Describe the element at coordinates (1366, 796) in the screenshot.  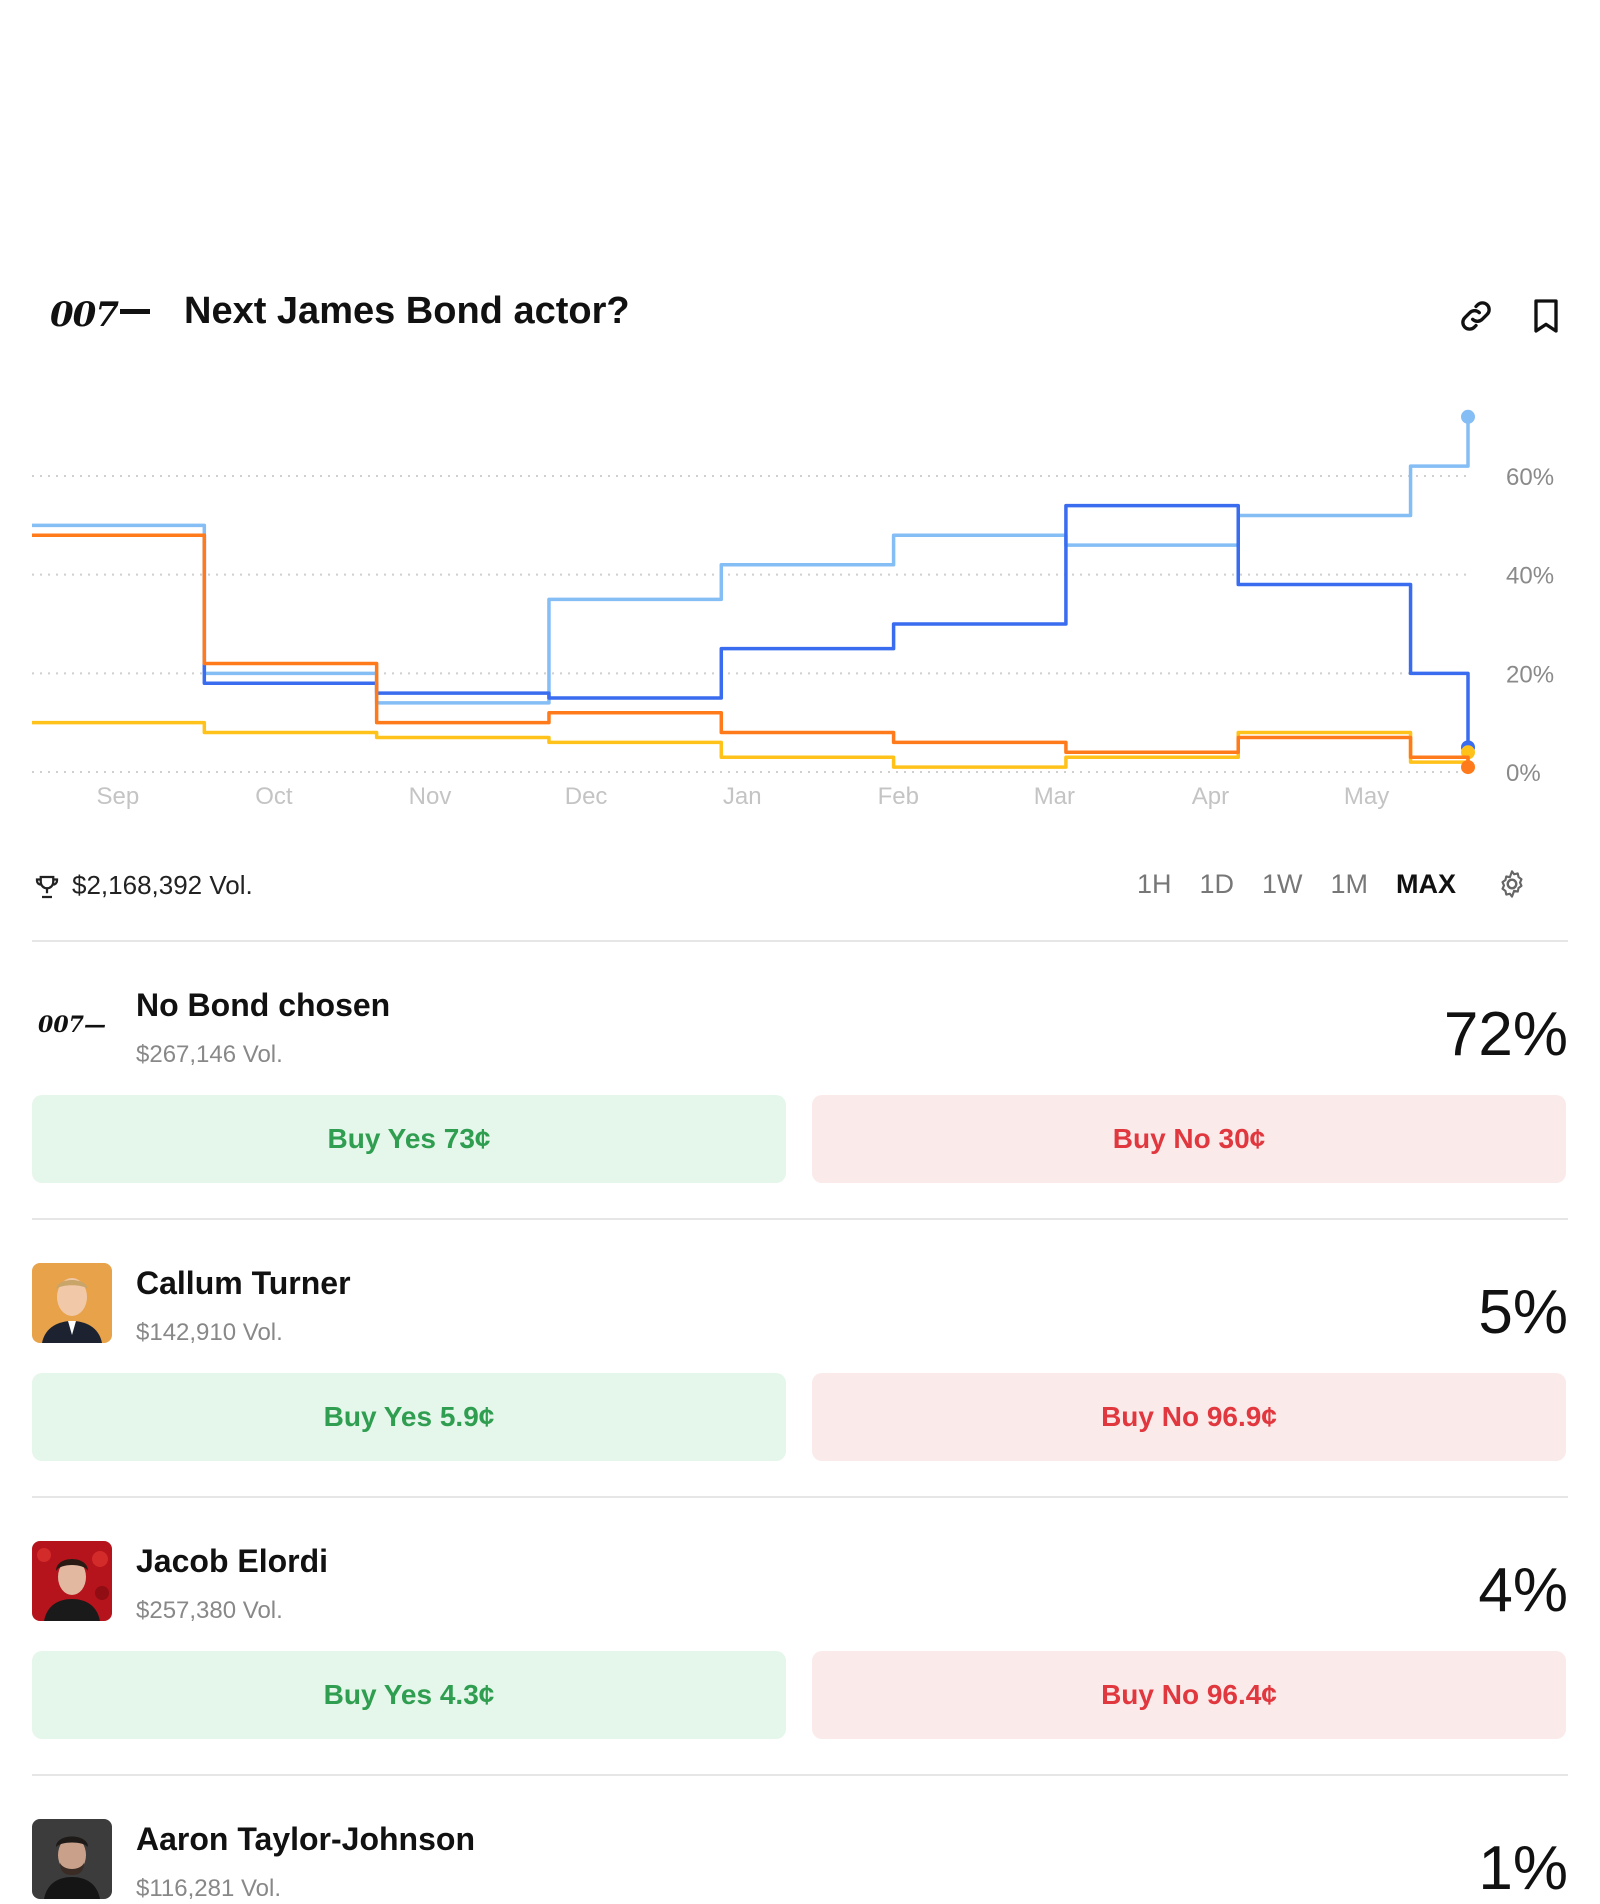
I see `x-tick-label: May` at that location.